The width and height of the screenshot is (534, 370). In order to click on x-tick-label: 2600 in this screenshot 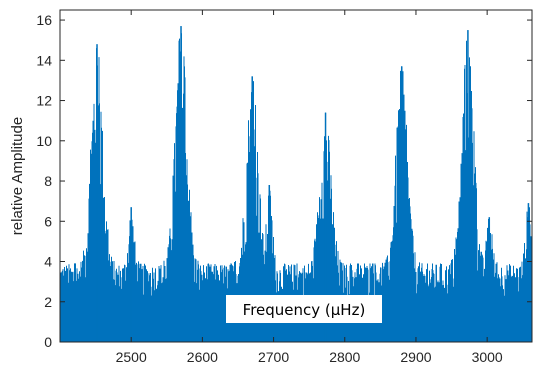, I will do `click(202, 357)`.